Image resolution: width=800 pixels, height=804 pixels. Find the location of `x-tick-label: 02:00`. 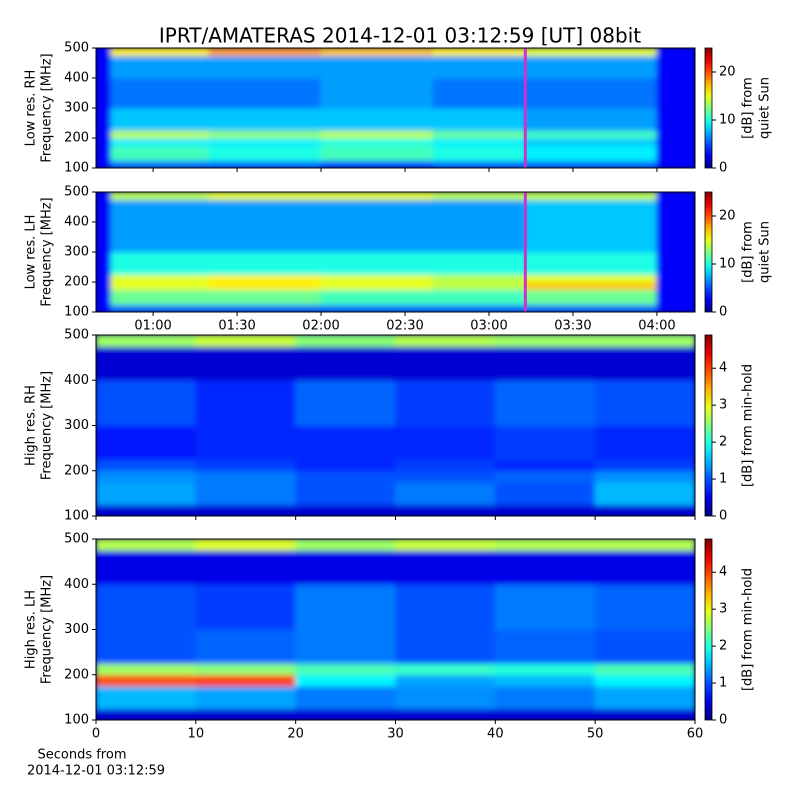

x-tick-label: 02:00 is located at coordinates (320, 326).